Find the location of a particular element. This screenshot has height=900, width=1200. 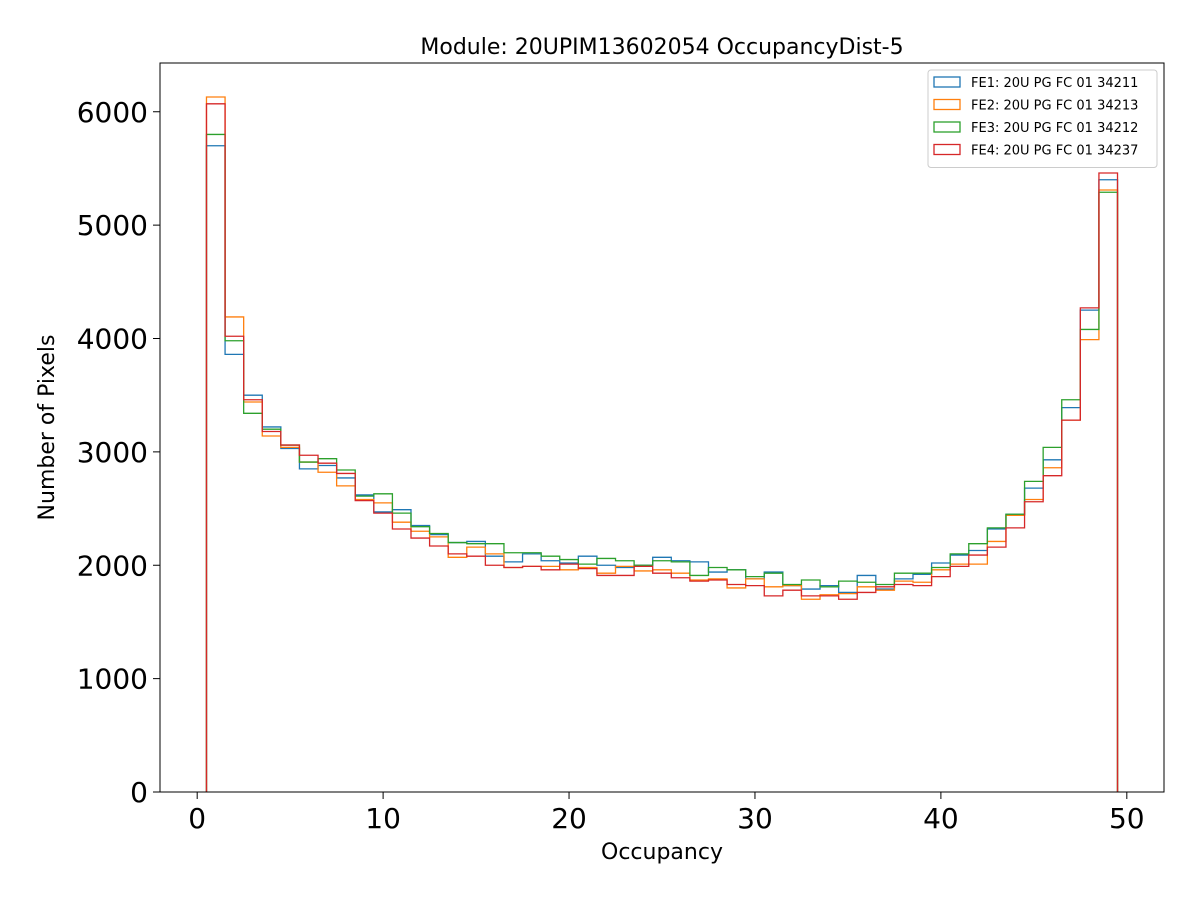

y-axis-ticks: 0 1000 2000 3000 4000 5000 6000 is located at coordinates (118, 452).